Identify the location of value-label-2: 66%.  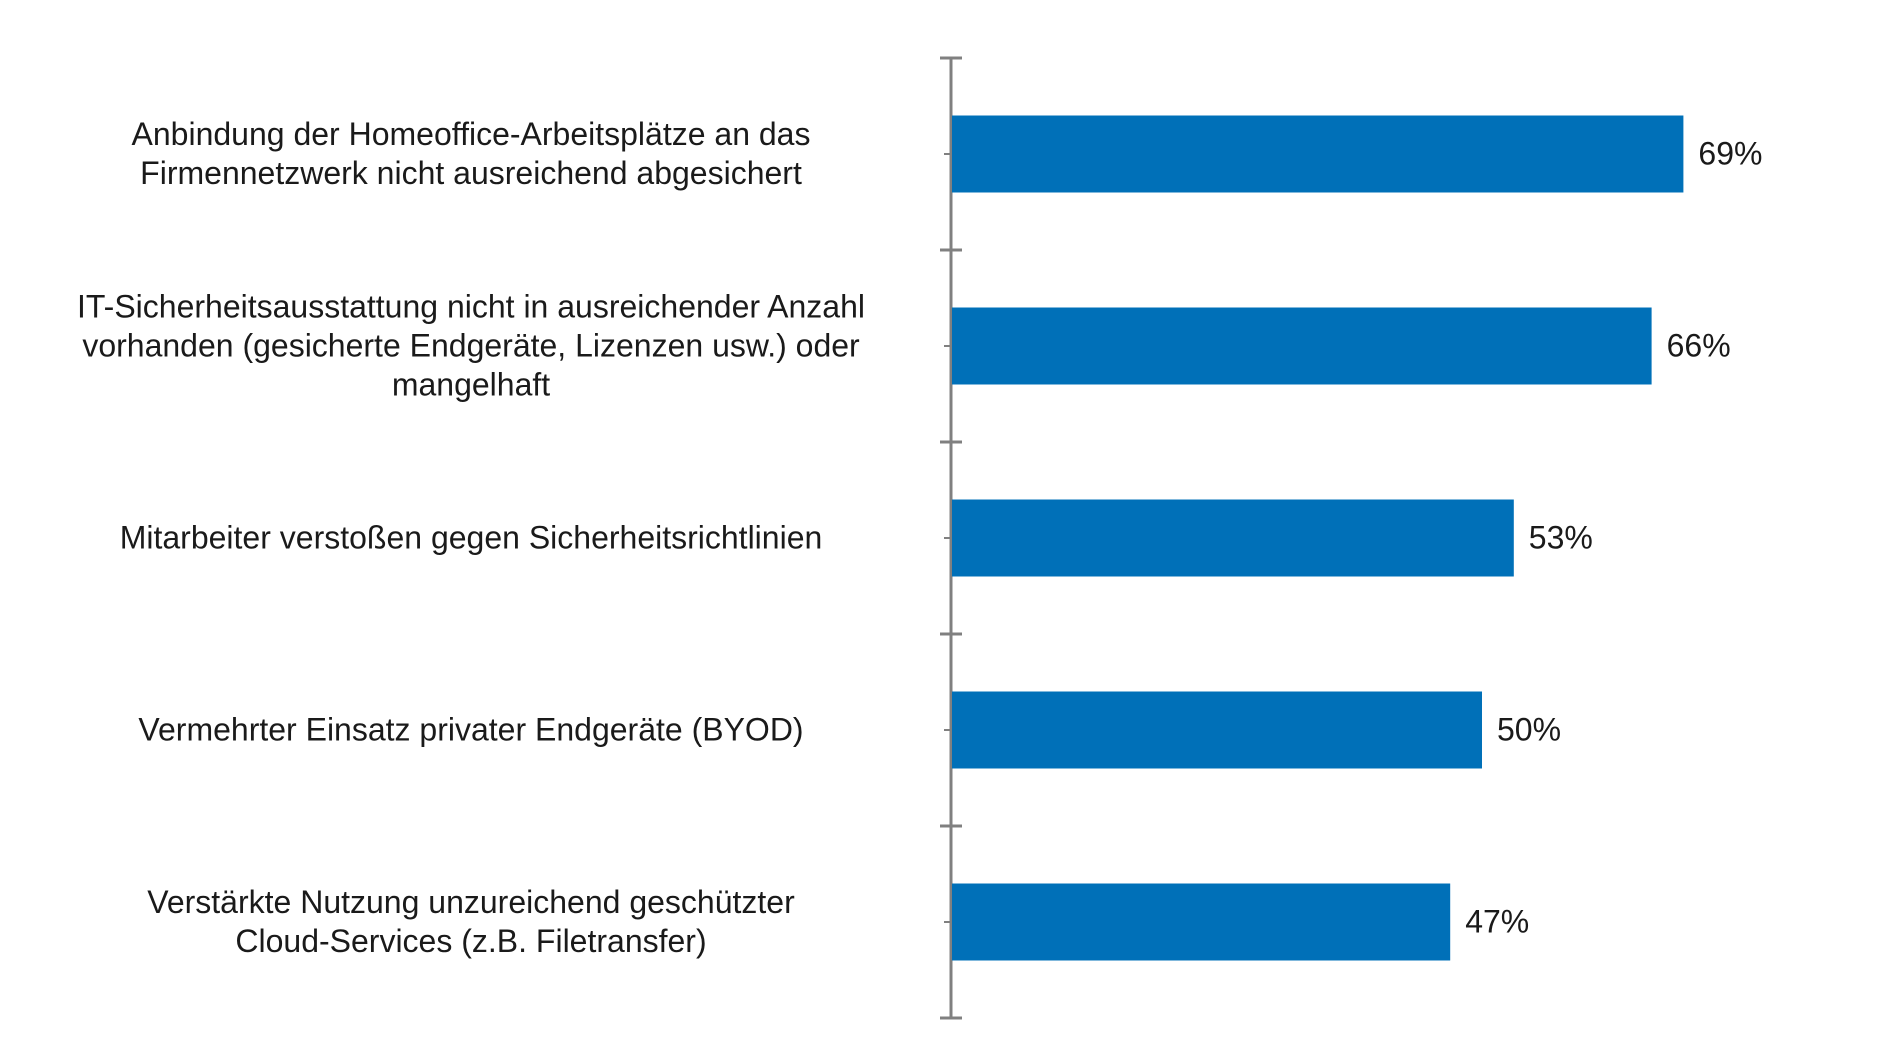
(1698, 345).